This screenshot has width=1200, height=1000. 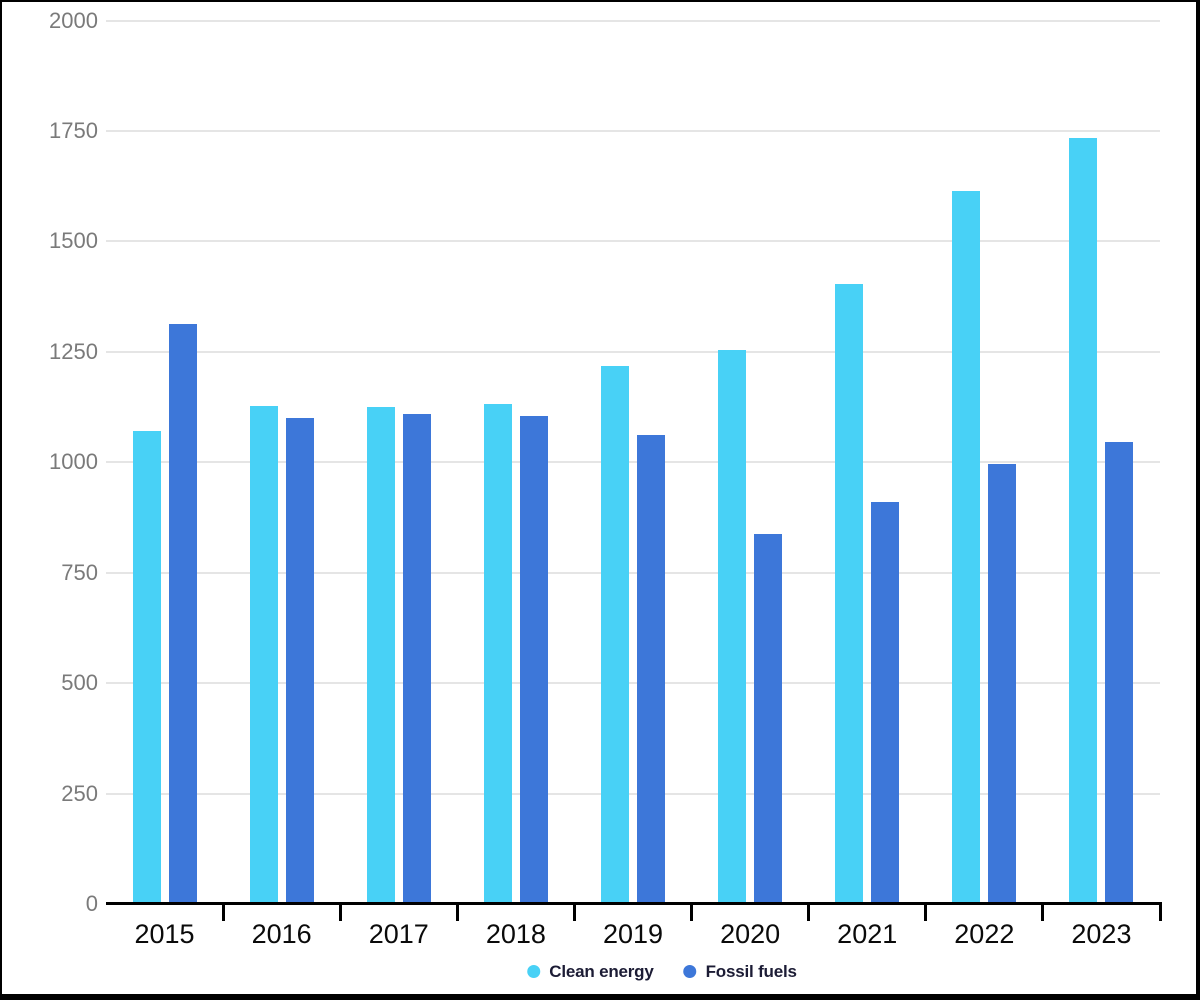 What do you see at coordinates (849, 594) in the screenshot?
I see `bar-clean-energy-2021` at bounding box center [849, 594].